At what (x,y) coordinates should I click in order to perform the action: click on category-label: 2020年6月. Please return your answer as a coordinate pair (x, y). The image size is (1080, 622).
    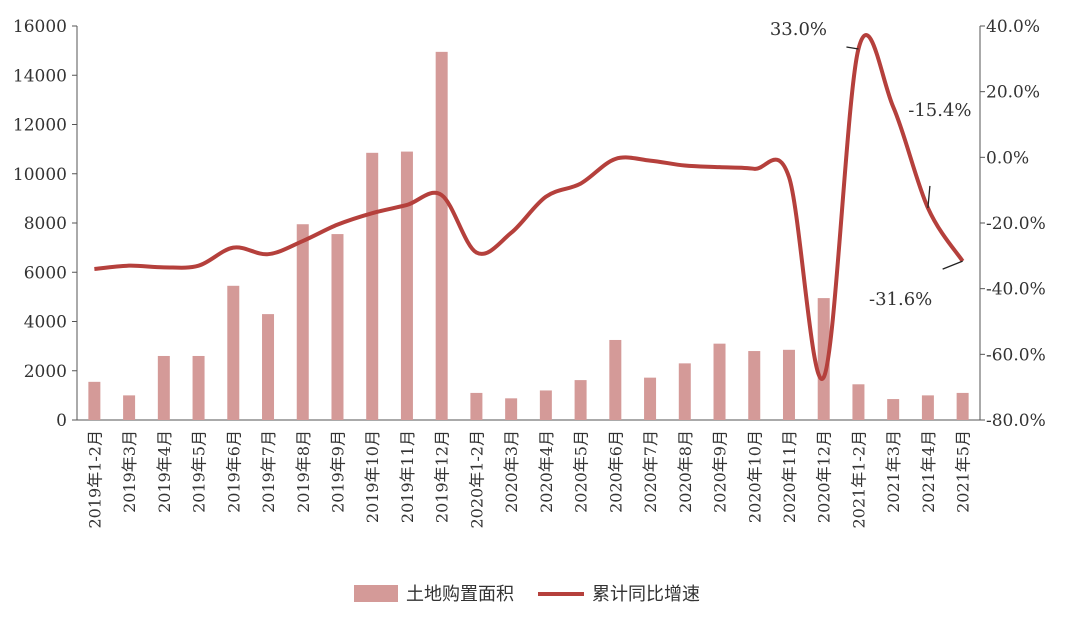
    Looking at the image, I should click on (615, 471).